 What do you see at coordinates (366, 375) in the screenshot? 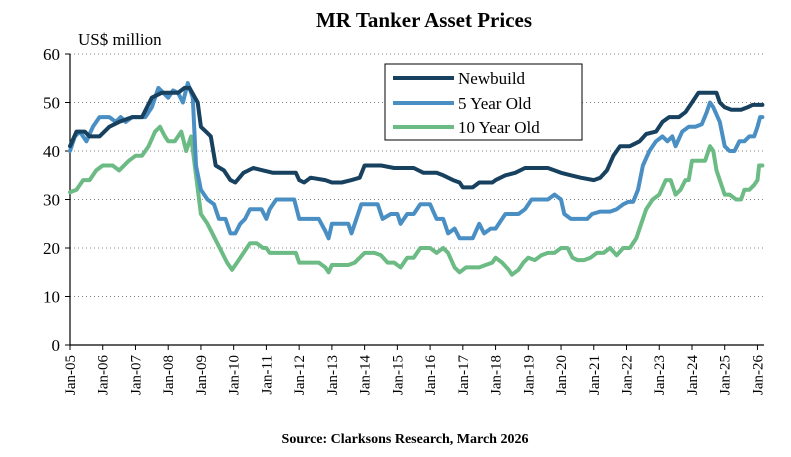
I see `x-tick-label: Jan-14` at bounding box center [366, 375].